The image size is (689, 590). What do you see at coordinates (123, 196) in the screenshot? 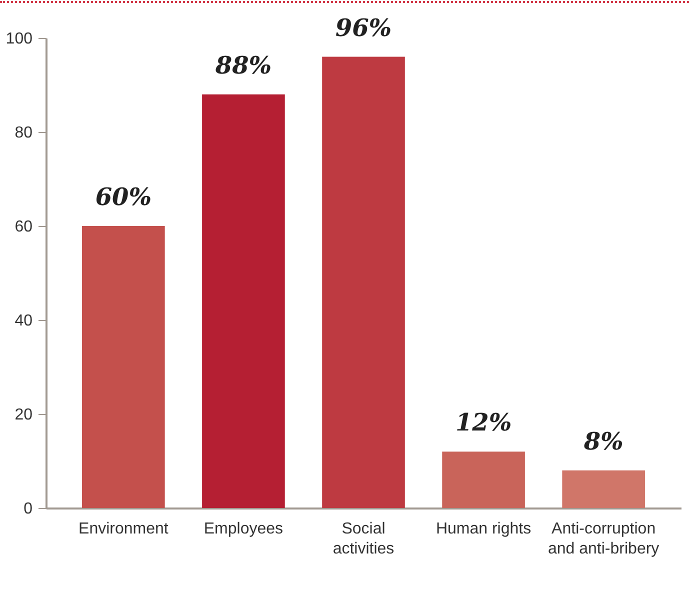
I see `data-label: 60%` at bounding box center [123, 196].